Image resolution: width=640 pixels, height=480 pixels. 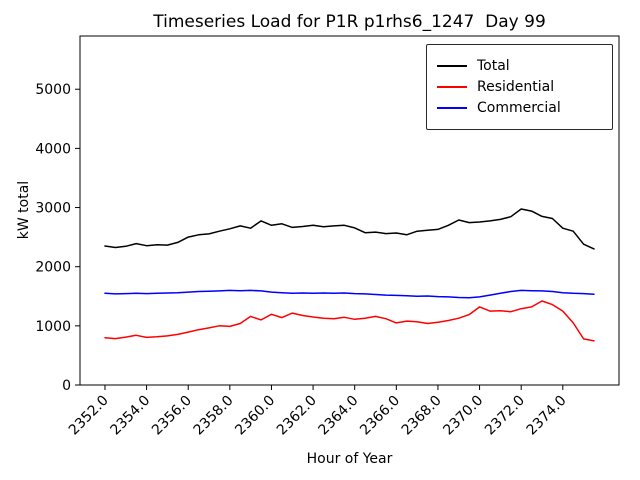 I want to click on series-line-commercial, so click(x=349, y=294).